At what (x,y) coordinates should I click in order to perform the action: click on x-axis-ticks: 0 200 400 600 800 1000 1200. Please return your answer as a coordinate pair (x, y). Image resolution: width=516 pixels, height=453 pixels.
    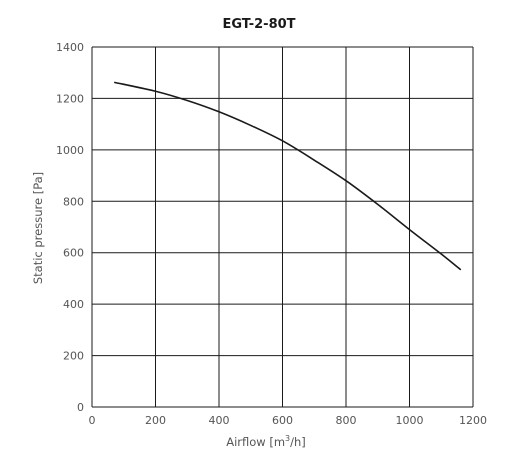
    Looking at the image, I should click on (288, 420).